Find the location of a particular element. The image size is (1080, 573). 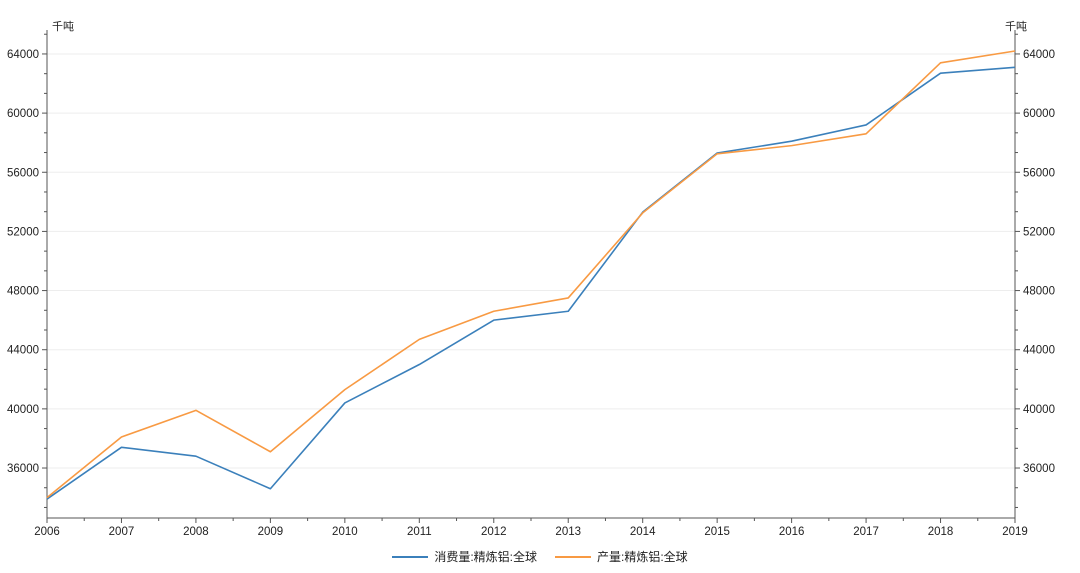

y-axis-label-right: 36000 is located at coordinates (1039, 469).